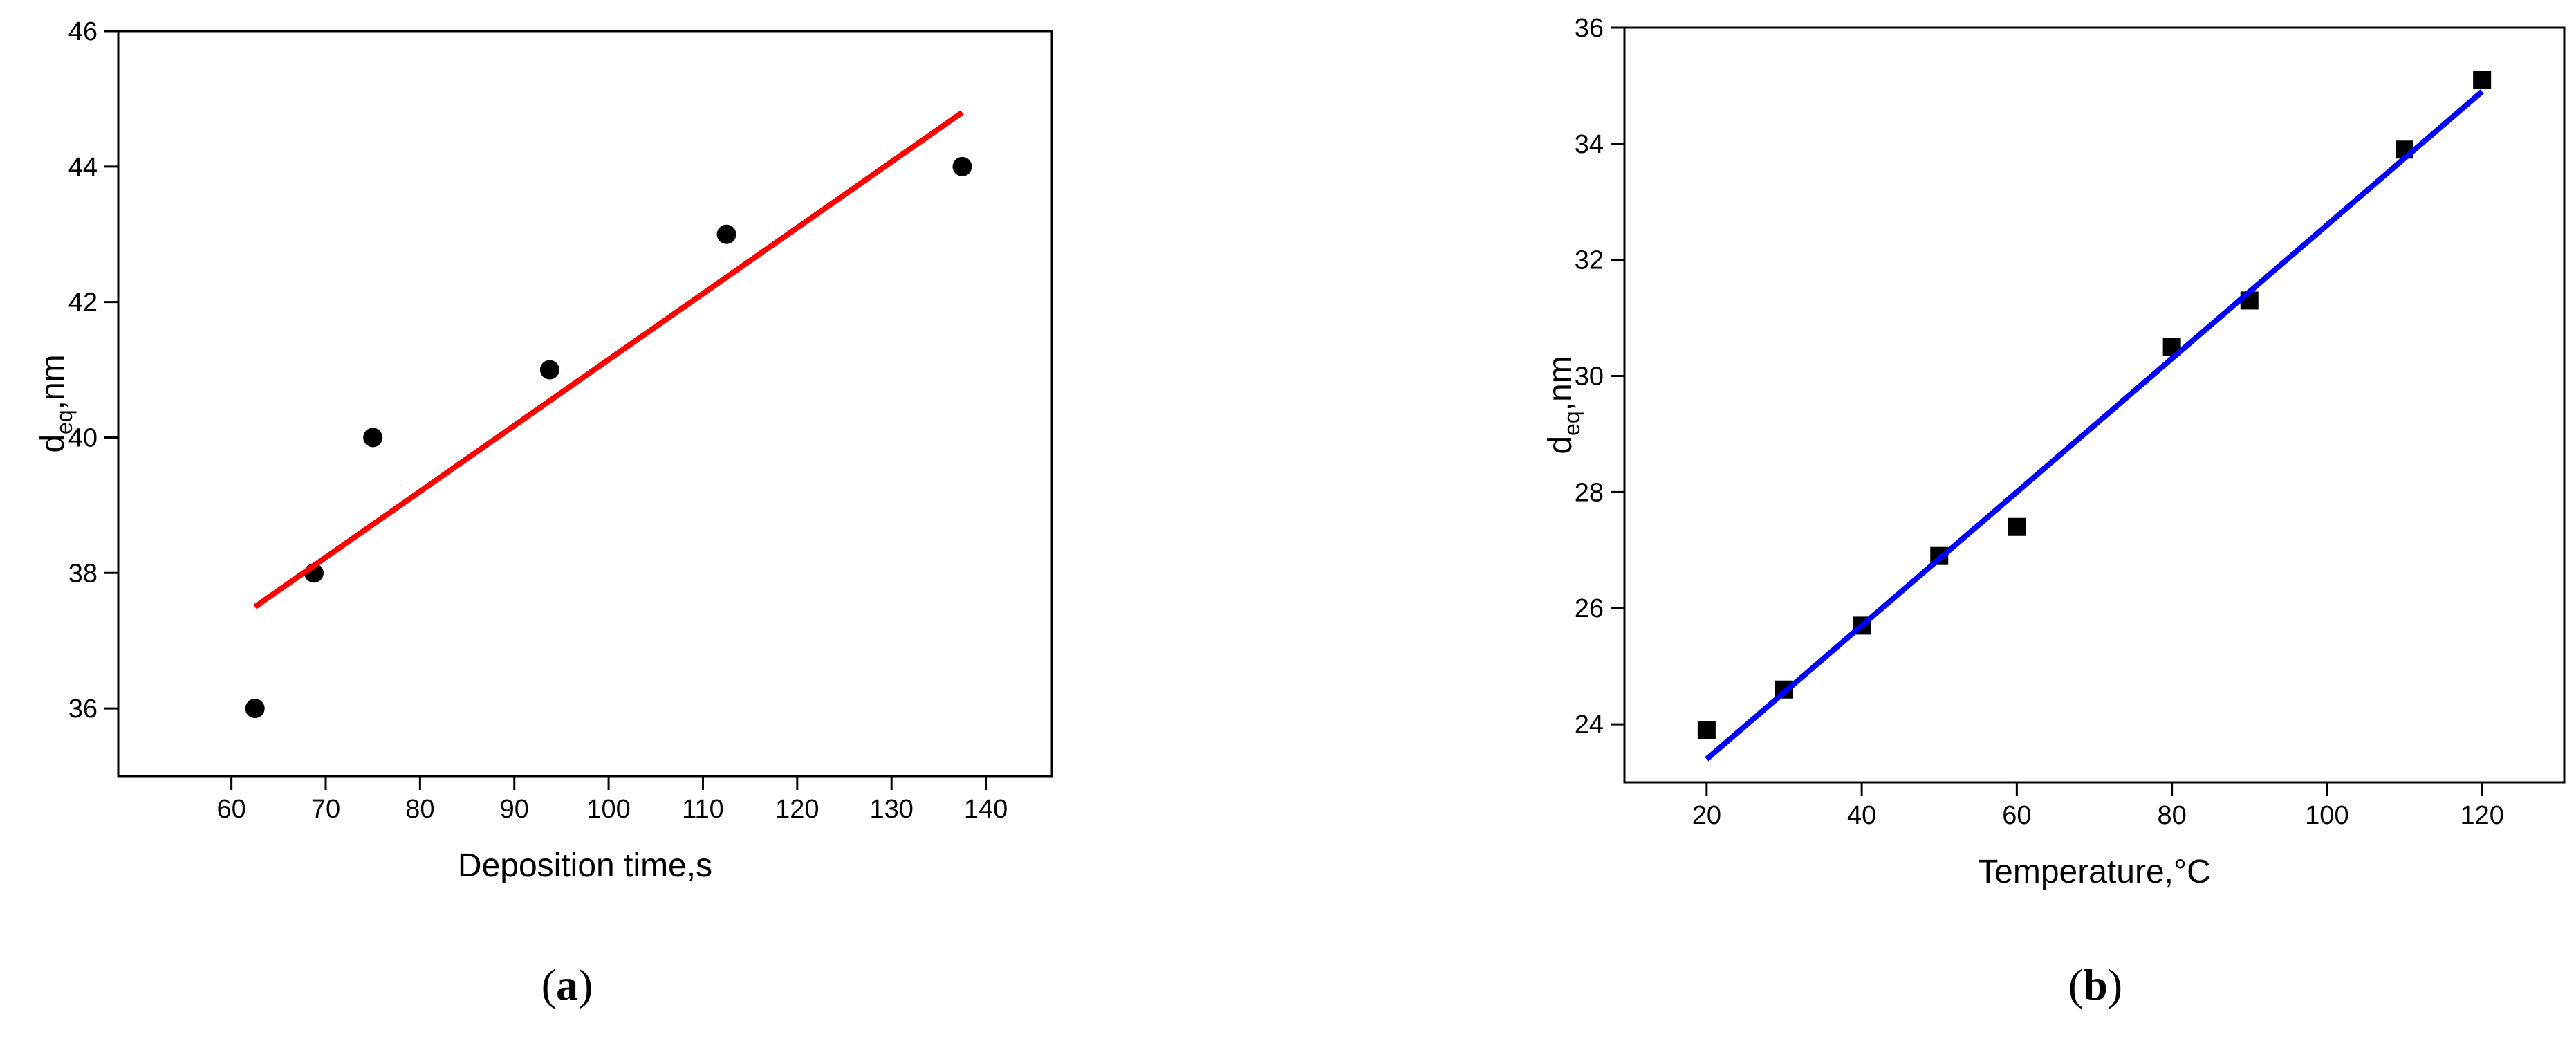 The height and width of the screenshot is (1048, 2576). What do you see at coordinates (1589, 145) in the screenshot?
I see `y-tick-label: 34` at bounding box center [1589, 145].